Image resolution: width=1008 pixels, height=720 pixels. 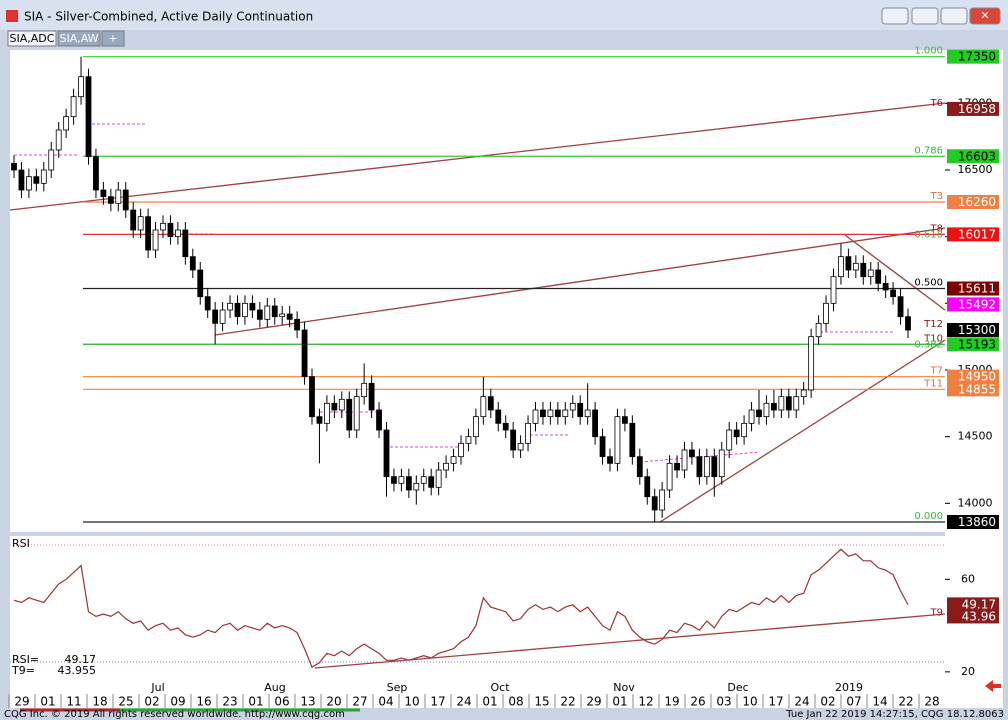 I want to click on level-tag: 0.382, so click(x=928, y=344).